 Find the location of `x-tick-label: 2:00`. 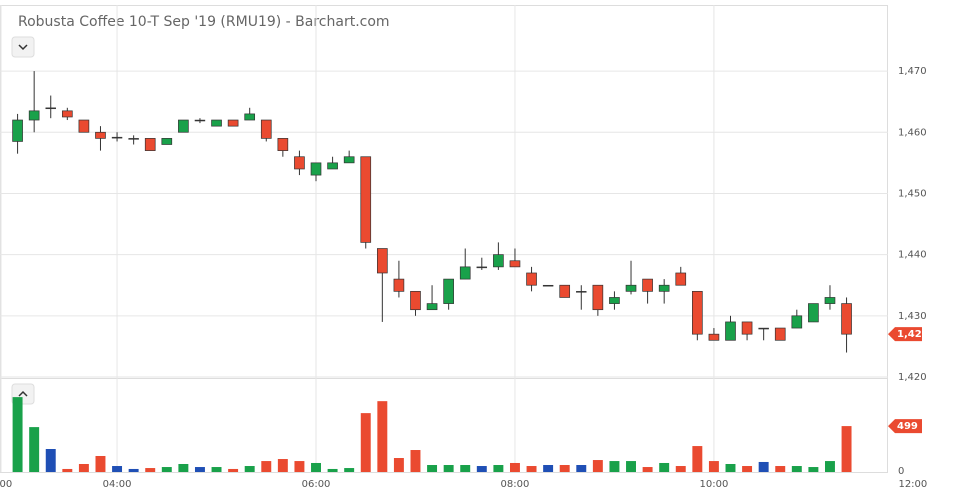

x-tick-label: 2:00 is located at coordinates (6, 484).